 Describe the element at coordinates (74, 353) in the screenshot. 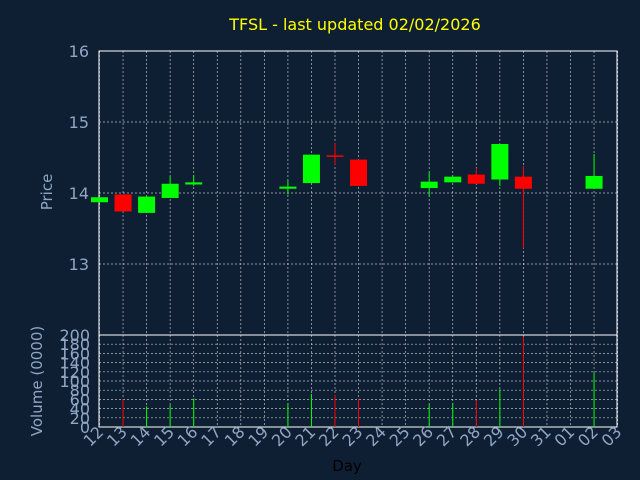

I see `volume-tick-label: 160` at that location.